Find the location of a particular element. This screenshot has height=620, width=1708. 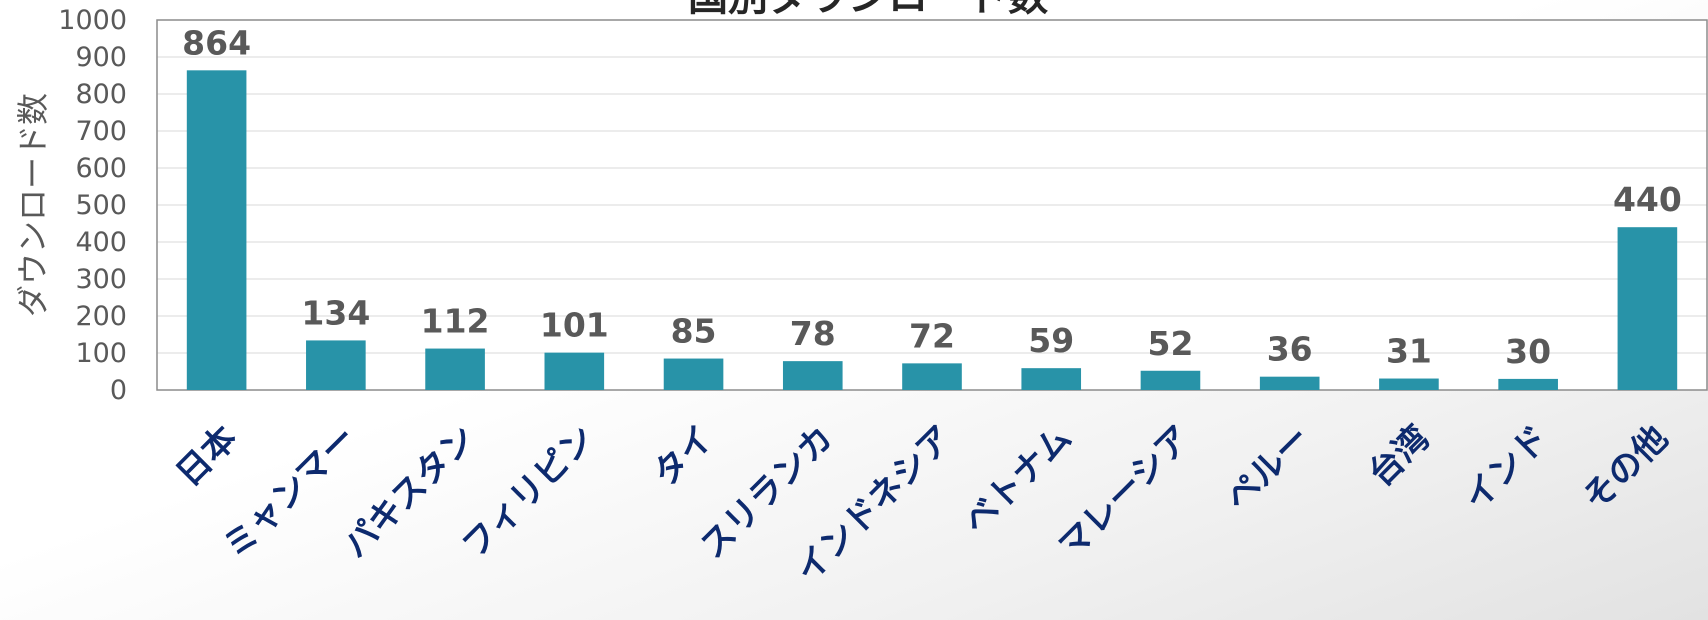

data-label: 36 is located at coordinates (1290, 349).